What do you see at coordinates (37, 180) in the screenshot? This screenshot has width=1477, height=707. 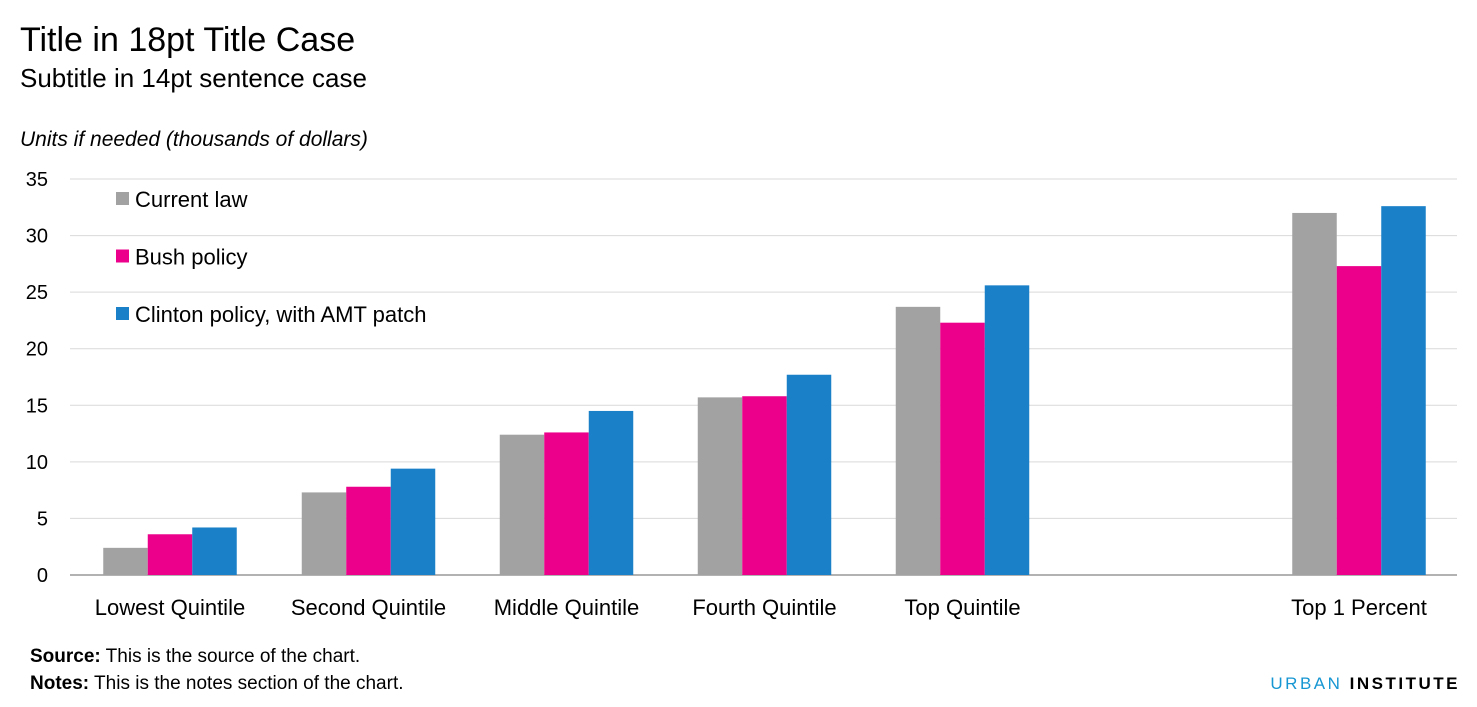 I see `y-tick-label: 35` at bounding box center [37, 180].